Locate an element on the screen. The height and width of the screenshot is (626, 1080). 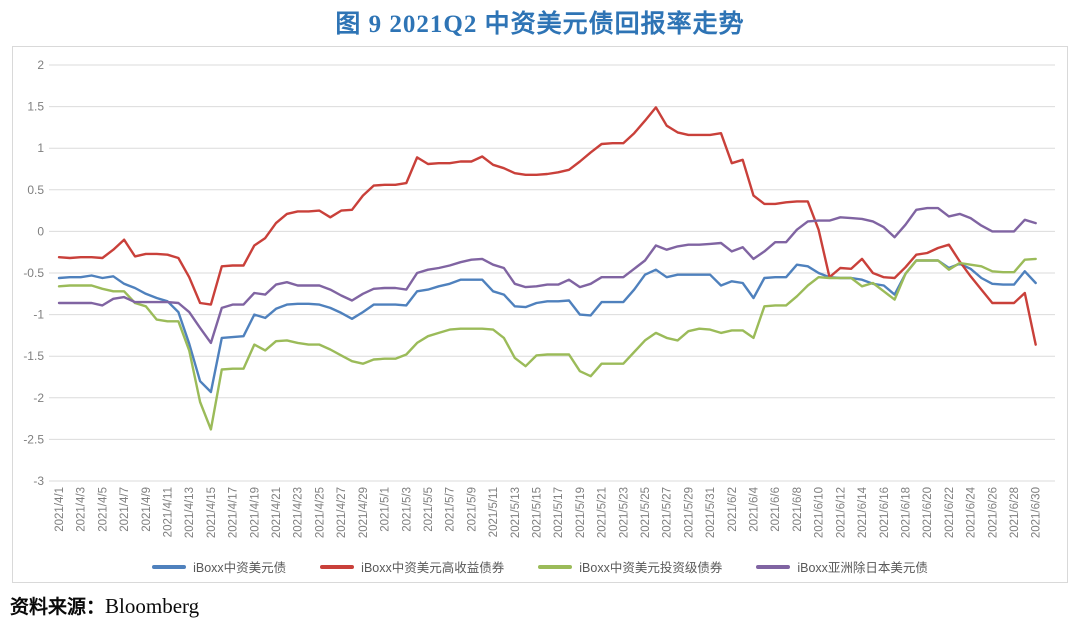
x-axis-tick-label: 2021/4/27 is located at coordinates (342, 512).